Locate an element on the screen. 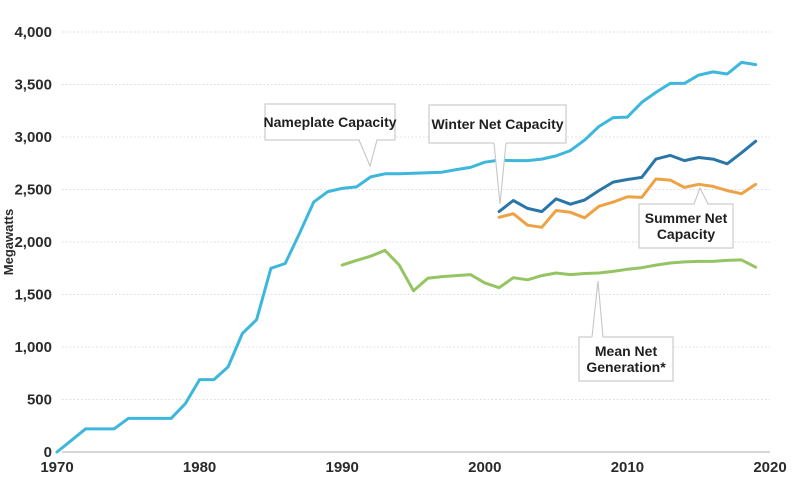 This screenshot has width=800, height=487. callout-summer-pointer-outline is located at coordinates (701, 195).